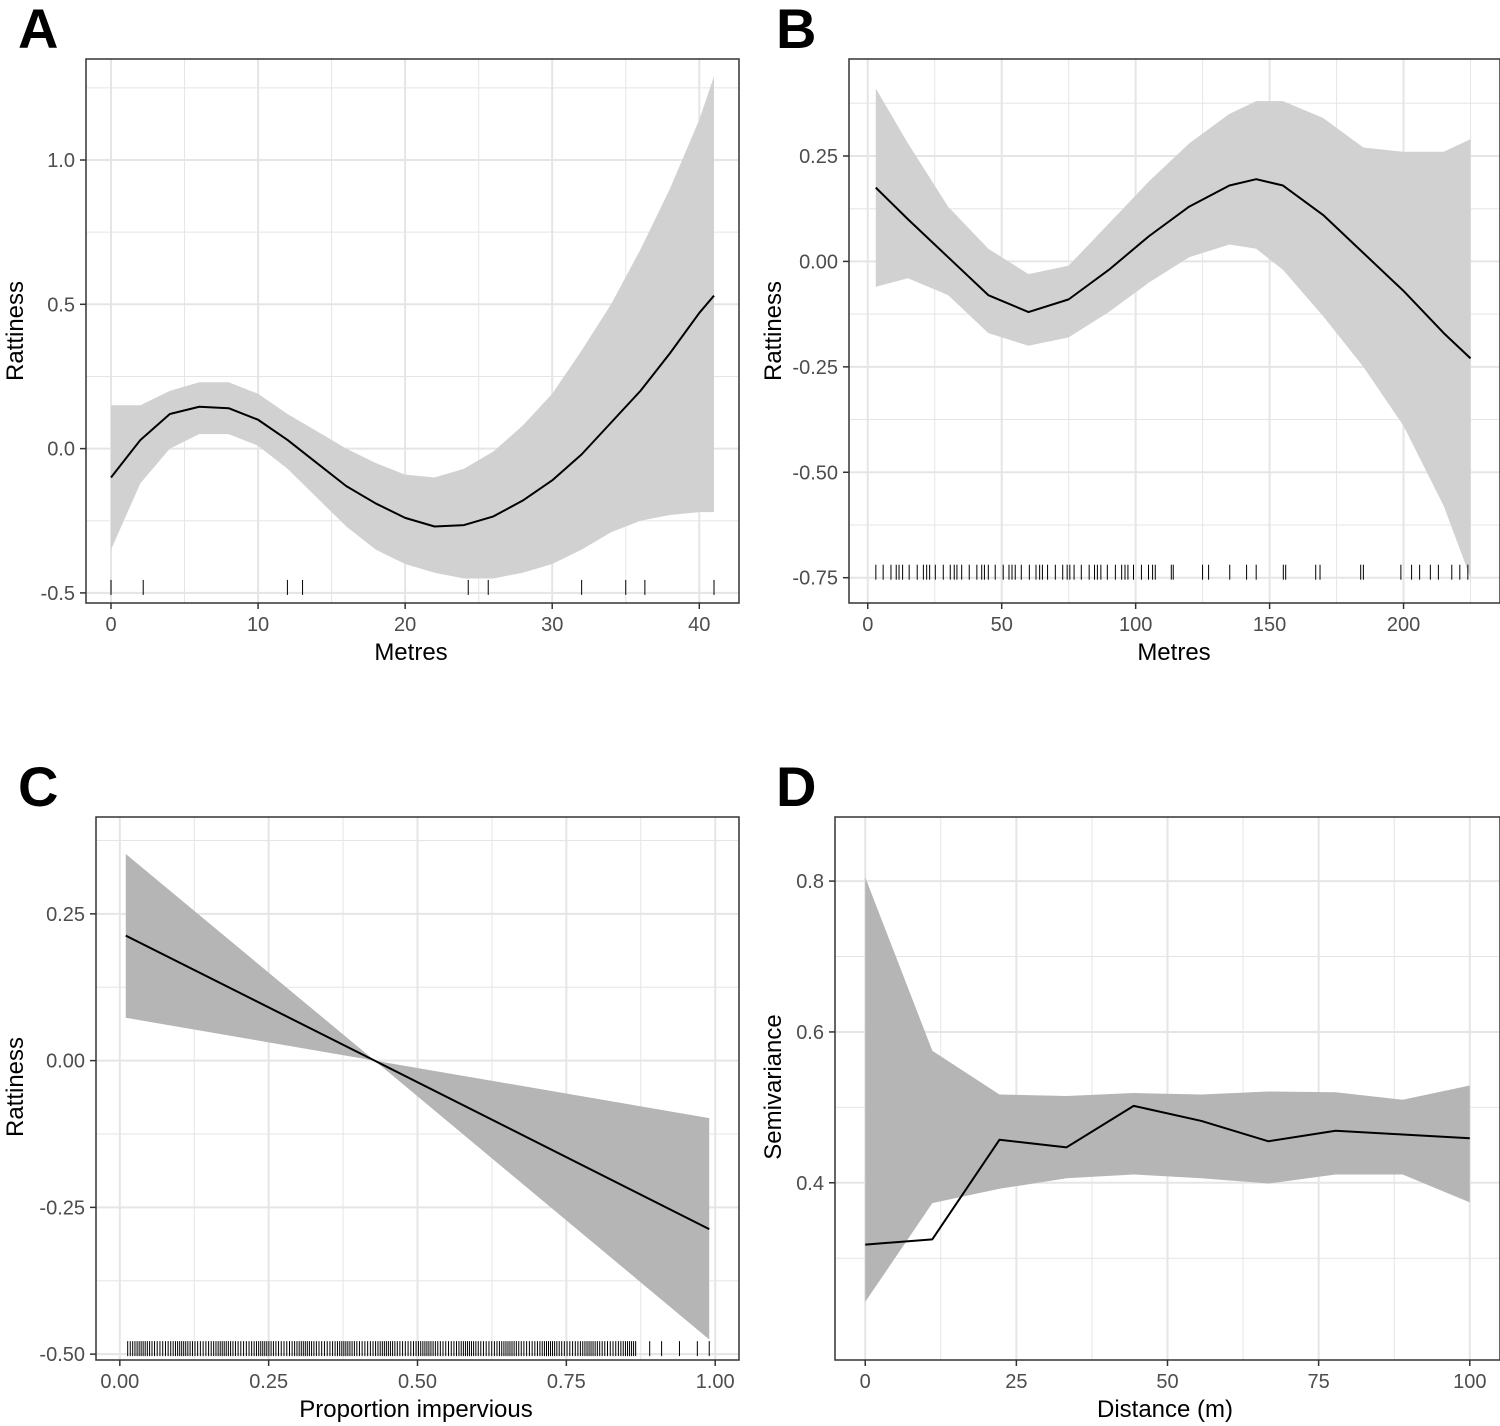  I want to click on y-axis-title-a: Rattiness, so click(15, 331).